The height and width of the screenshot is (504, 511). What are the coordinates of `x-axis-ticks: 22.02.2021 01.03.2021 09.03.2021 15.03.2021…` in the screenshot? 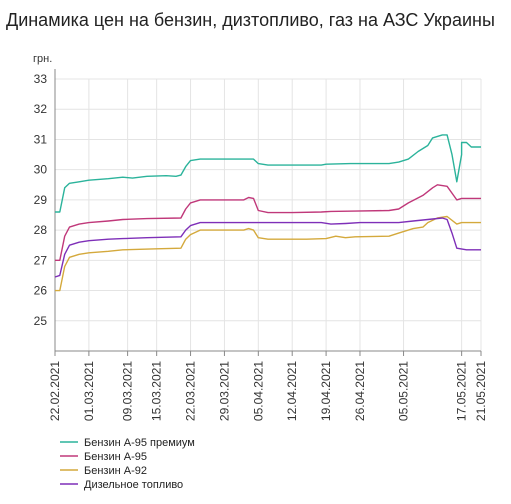 It's located at (268, 391).